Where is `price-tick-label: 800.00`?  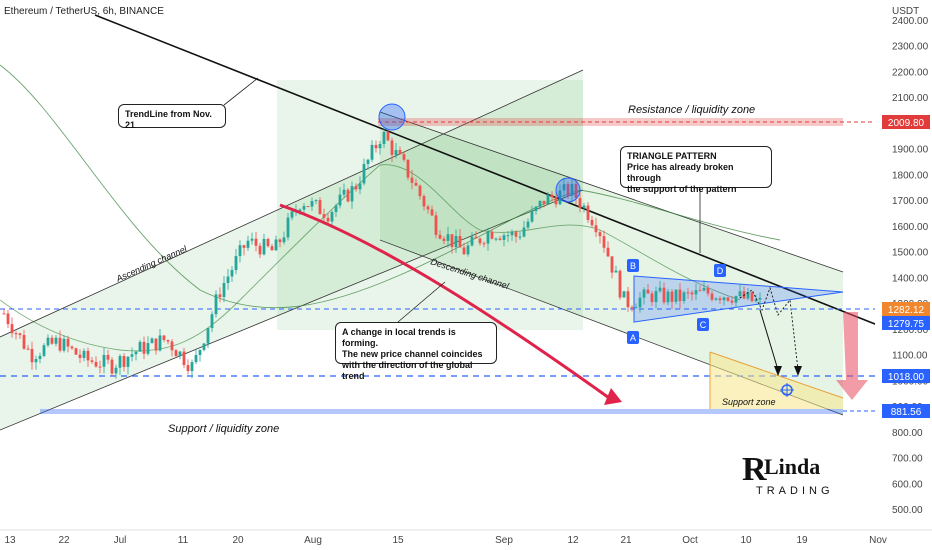 price-tick-label: 800.00 is located at coordinates (907, 433).